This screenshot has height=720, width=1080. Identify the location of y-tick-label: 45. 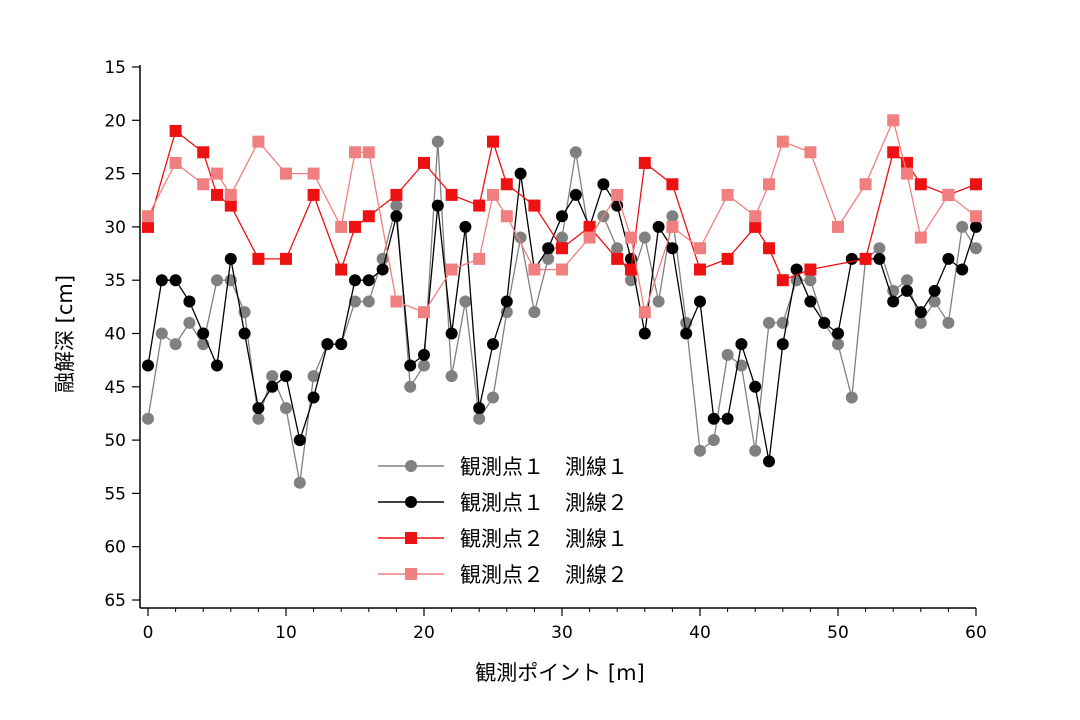
(115, 388).